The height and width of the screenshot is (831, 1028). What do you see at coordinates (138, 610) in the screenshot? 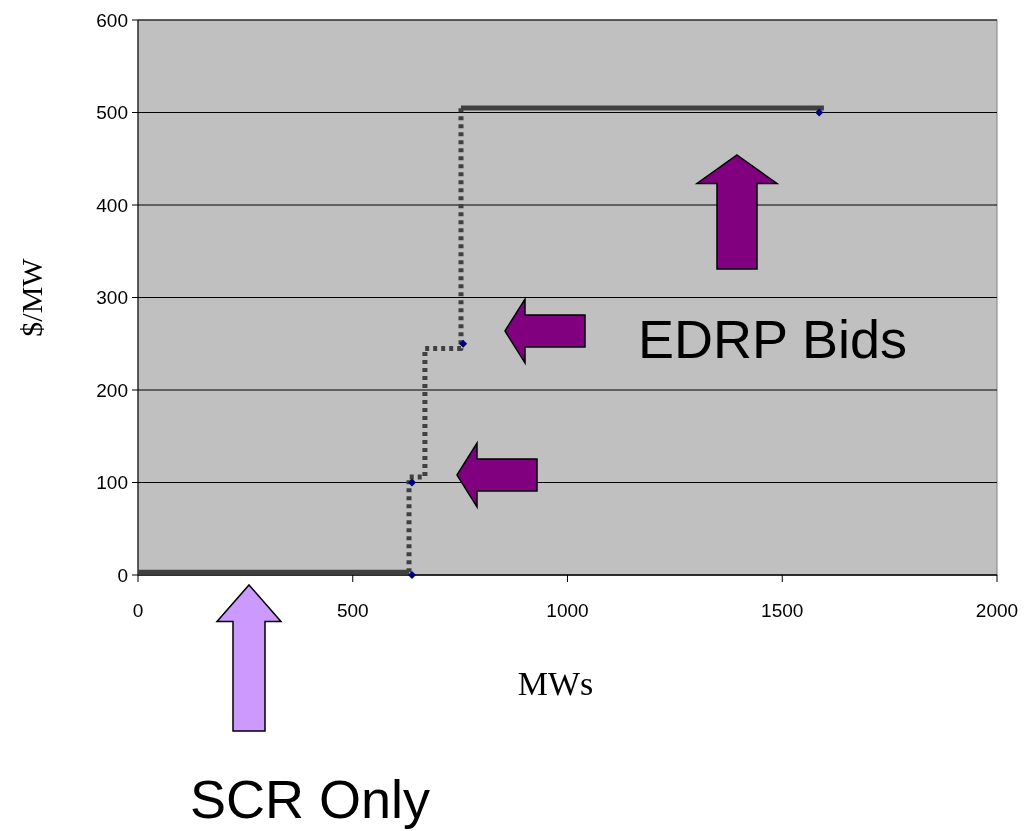
I see `x-tick-label: 0` at bounding box center [138, 610].